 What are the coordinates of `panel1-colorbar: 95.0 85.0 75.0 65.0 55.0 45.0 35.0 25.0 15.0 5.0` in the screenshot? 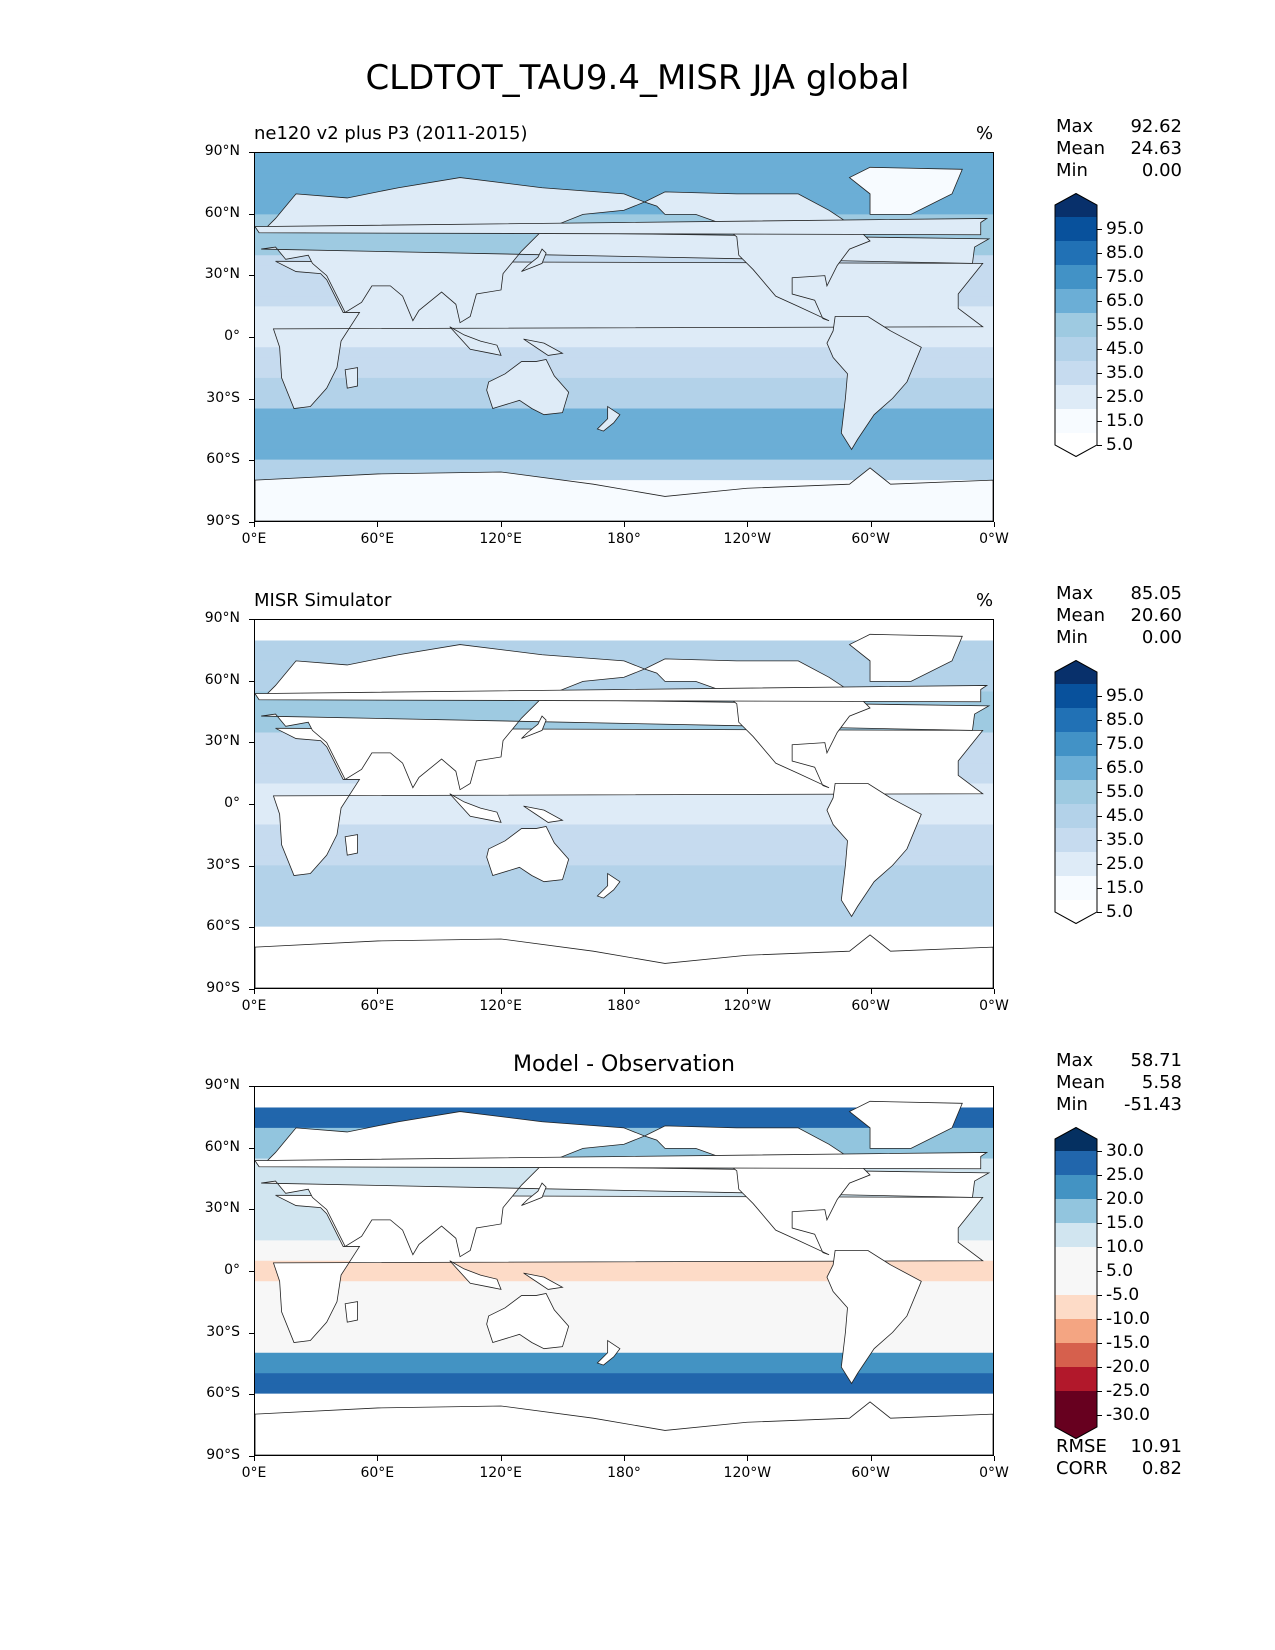 It's located at (1099, 327).